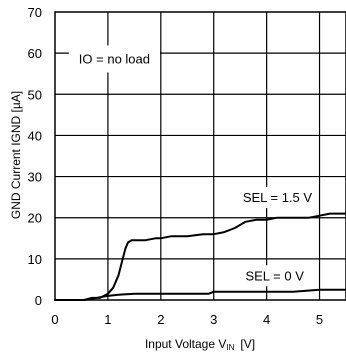 This screenshot has height=352, width=346. What do you see at coordinates (160, 319) in the screenshot?
I see `x-tick-label-2: 2` at bounding box center [160, 319].